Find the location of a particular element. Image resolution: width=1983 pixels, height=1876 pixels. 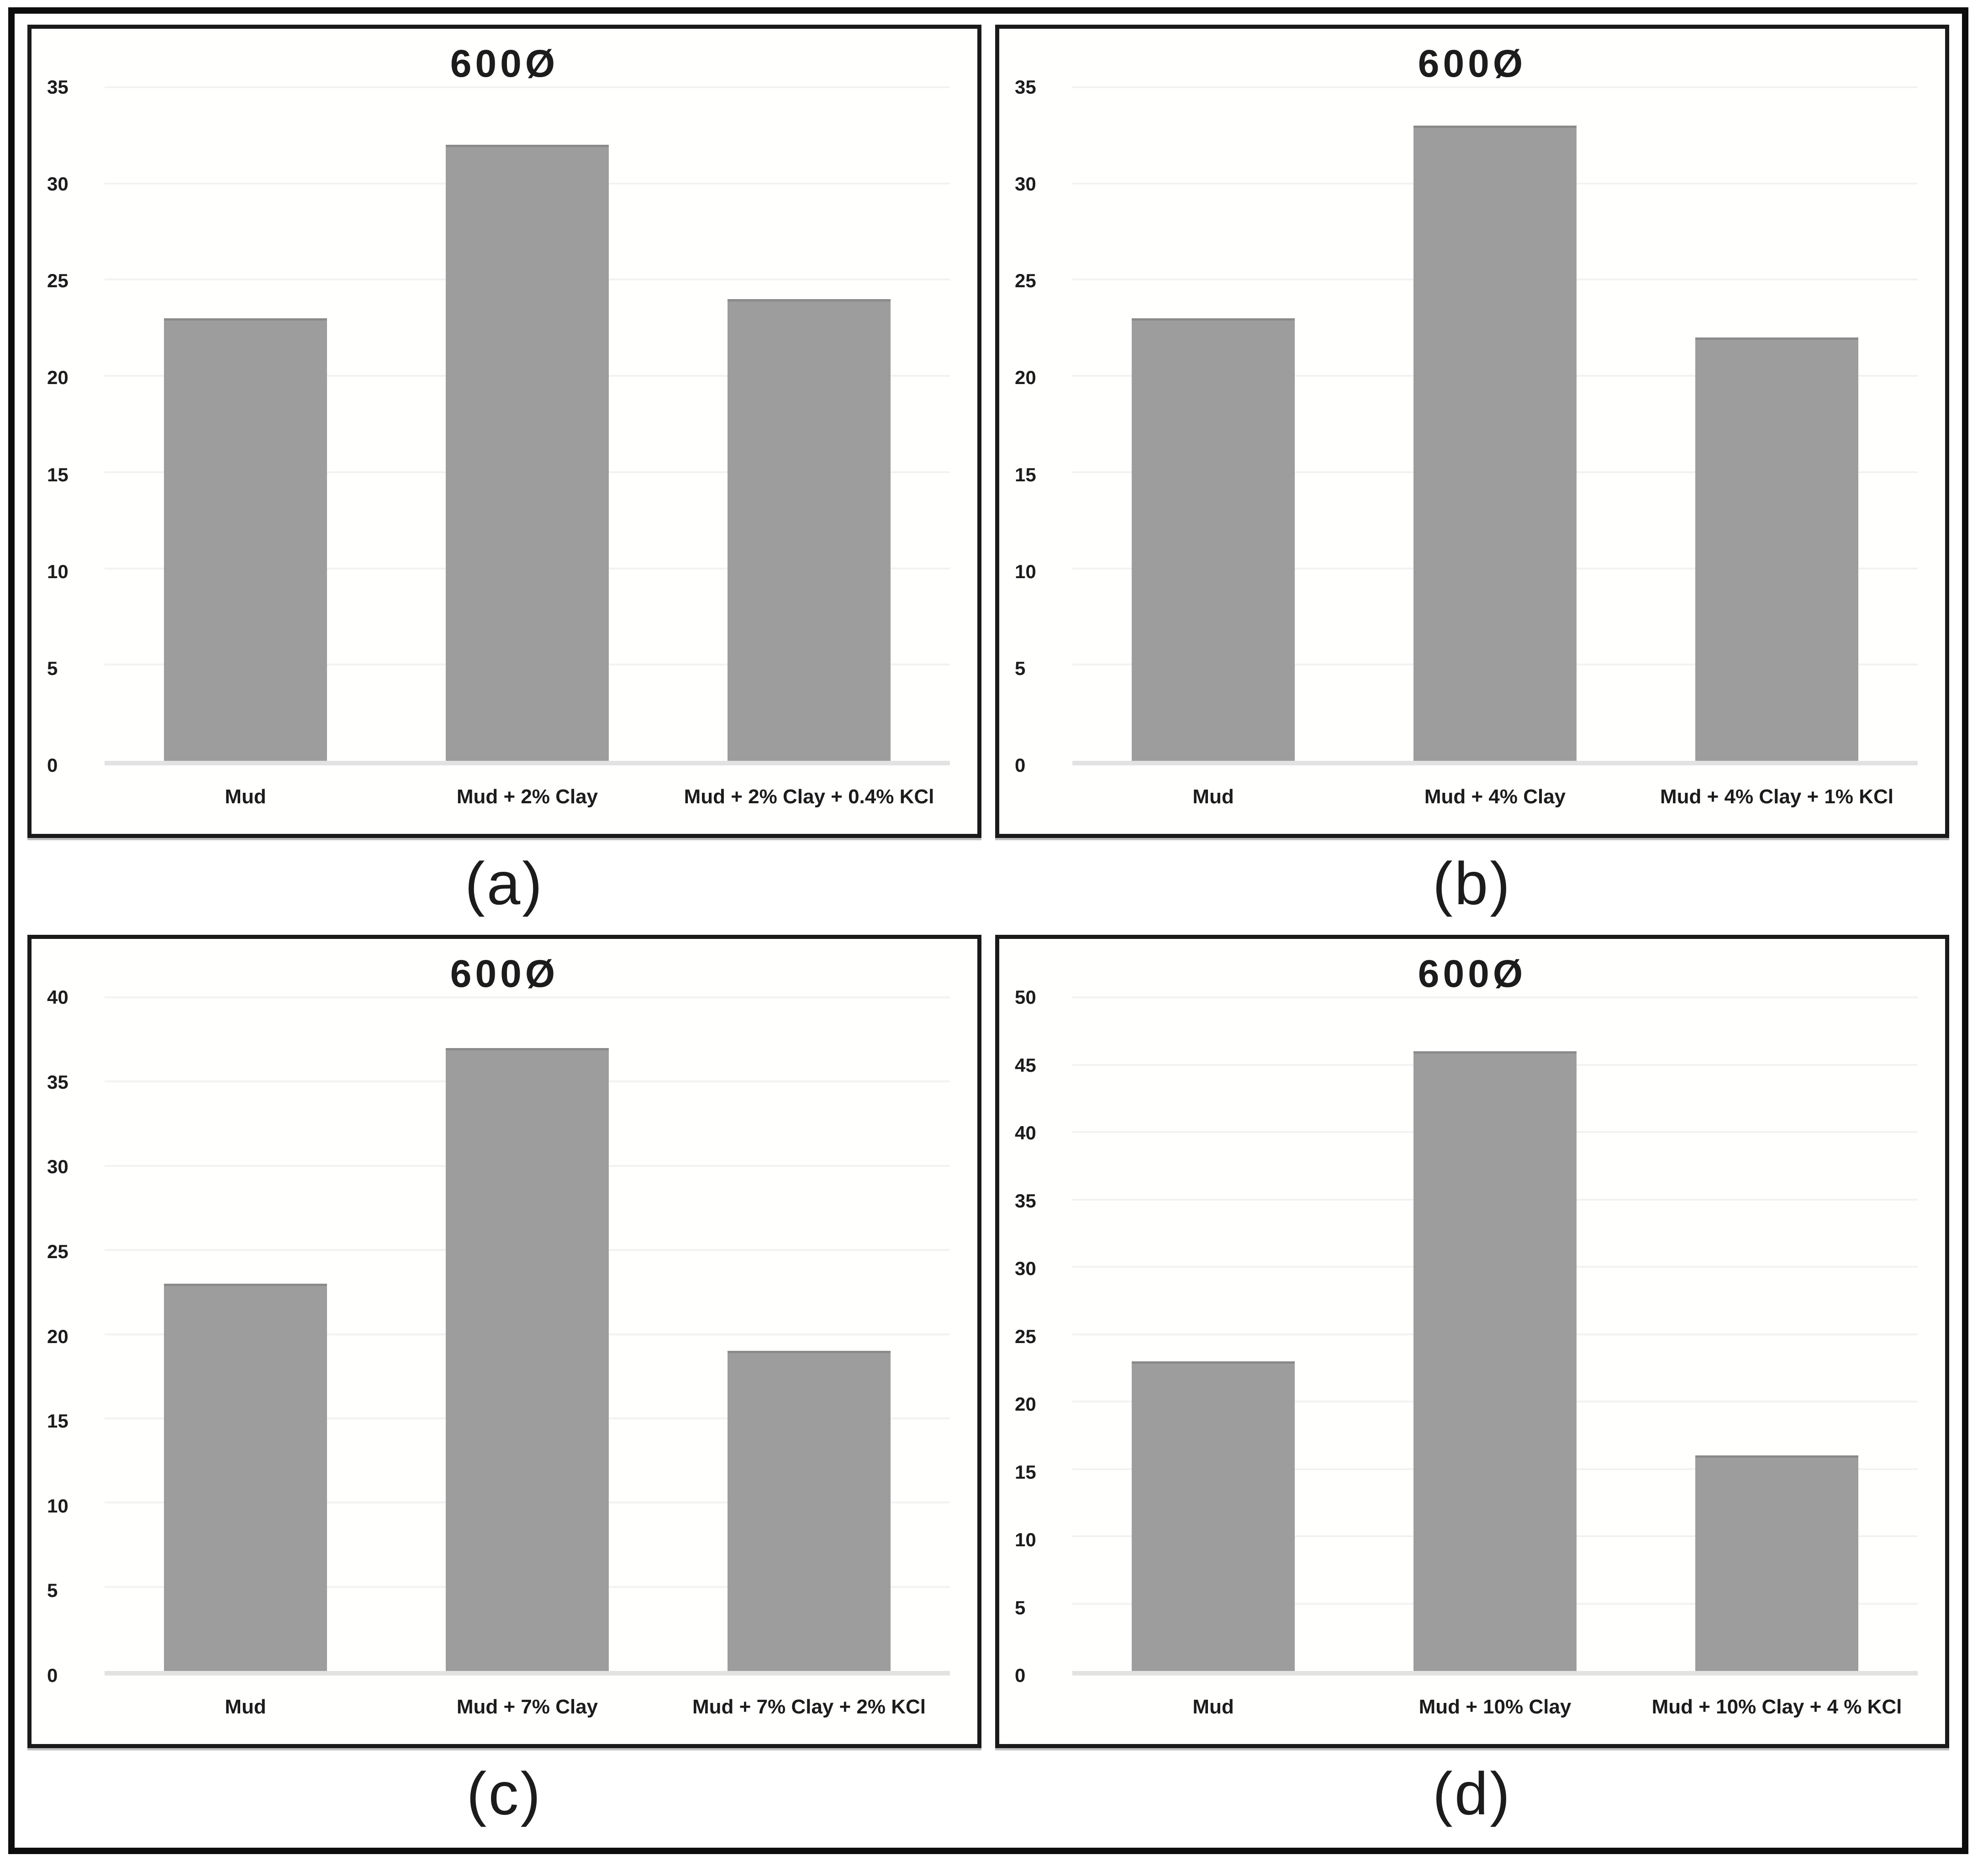

x-category-label: Mud + 7% Clay + 2% KCl is located at coordinates (809, 1707).